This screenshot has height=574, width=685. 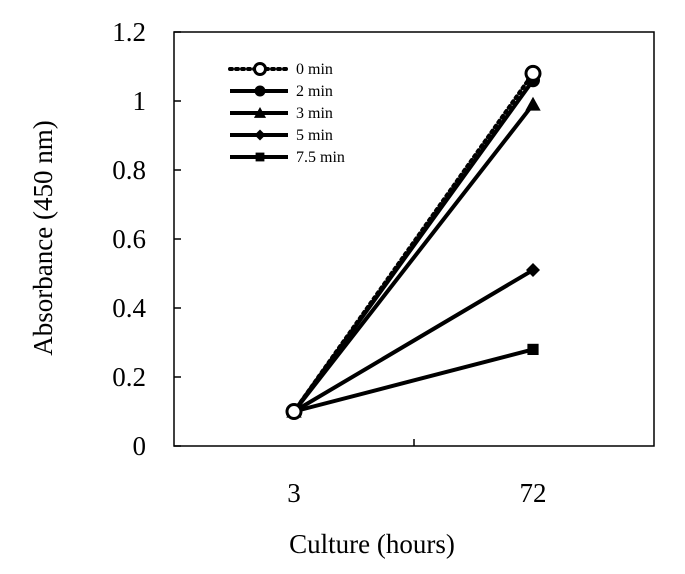 What do you see at coordinates (372, 544) in the screenshot?
I see `x-axis-title: Culture (hours)` at bounding box center [372, 544].